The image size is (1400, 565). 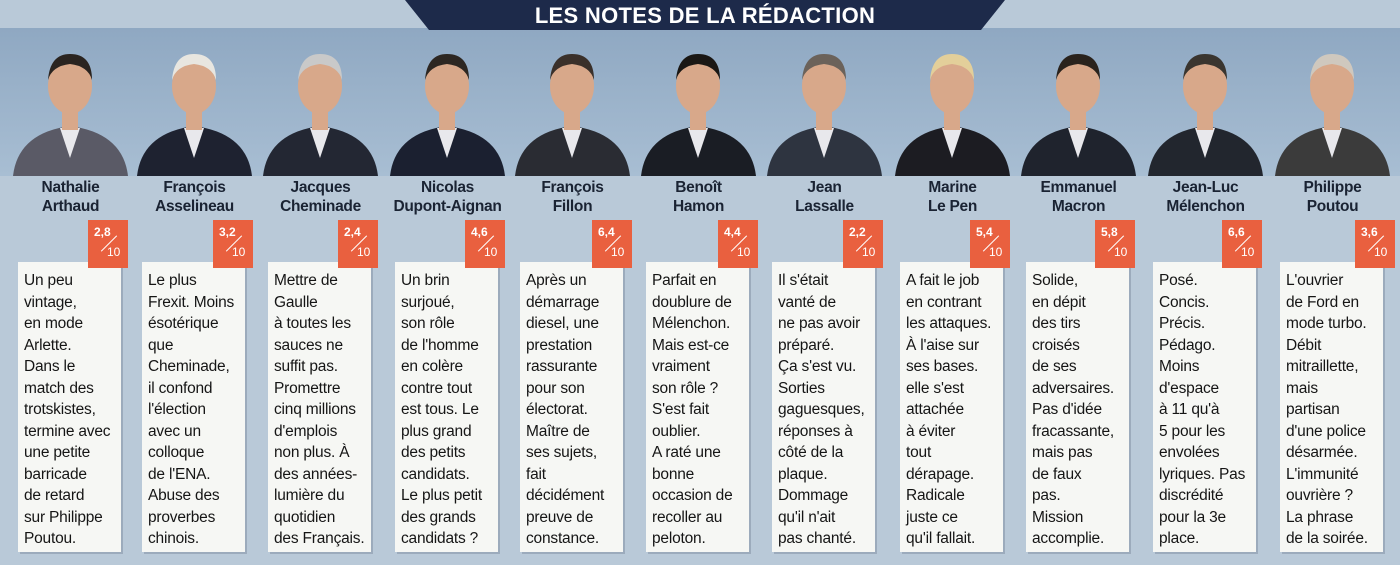 What do you see at coordinates (233, 244) in the screenshot?
I see `score-badge: 3,2 10` at bounding box center [233, 244].